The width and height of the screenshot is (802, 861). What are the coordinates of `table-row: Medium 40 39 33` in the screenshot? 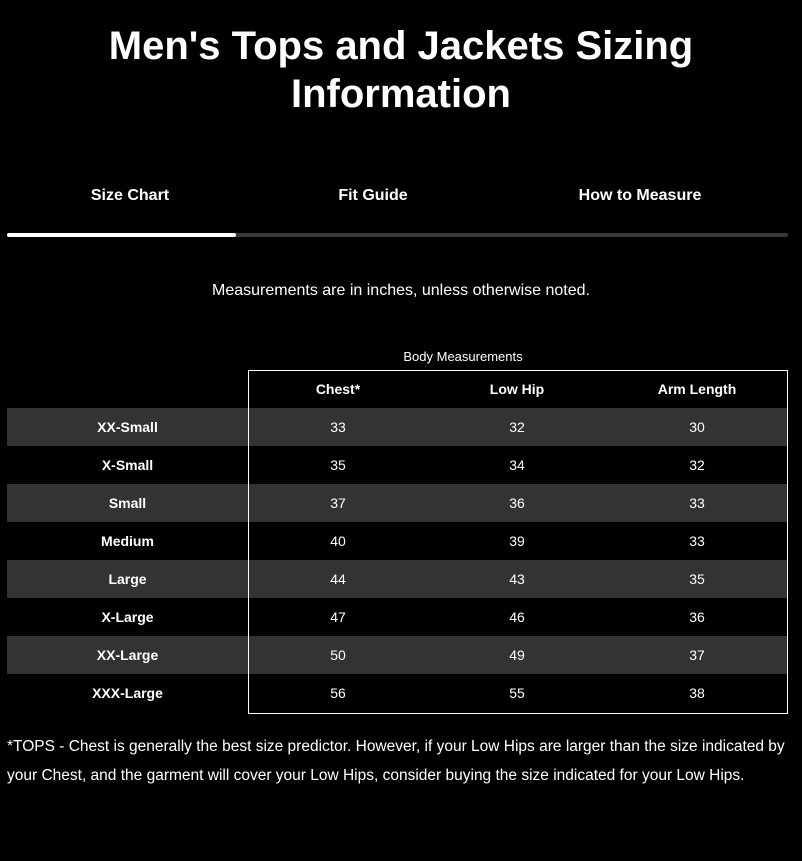 It's located at (397, 541).